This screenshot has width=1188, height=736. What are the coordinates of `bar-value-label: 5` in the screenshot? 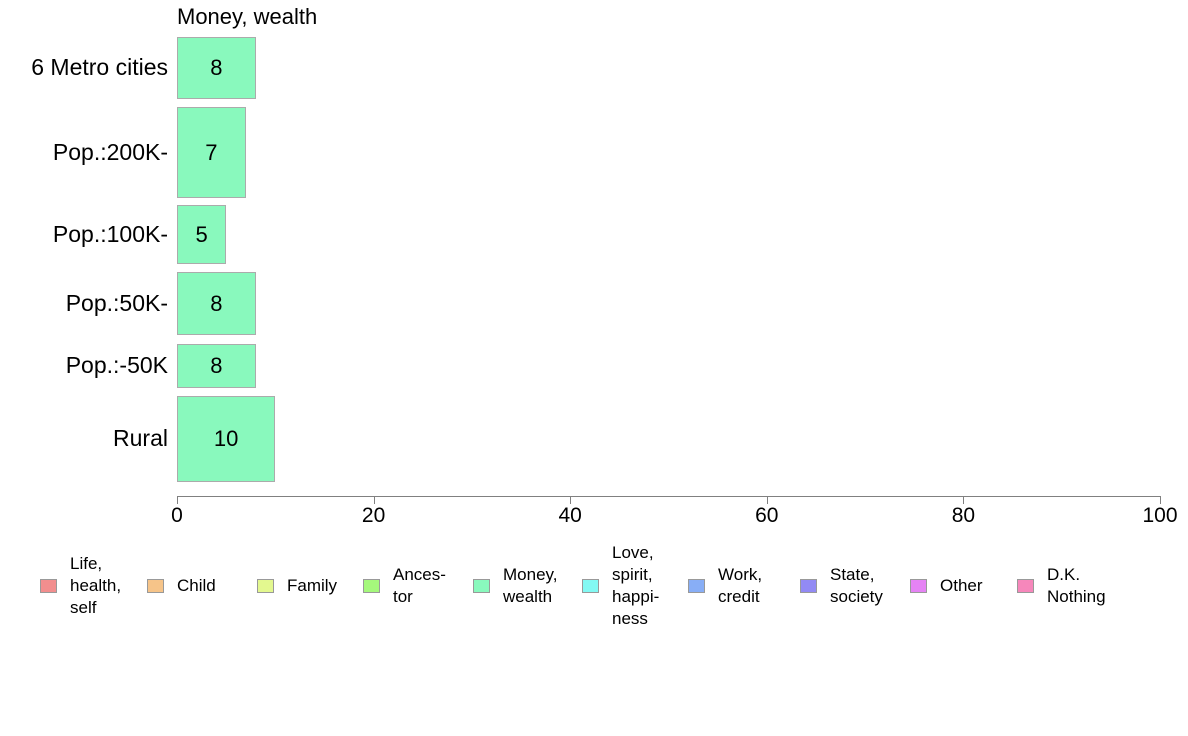 It's located at (201, 234).